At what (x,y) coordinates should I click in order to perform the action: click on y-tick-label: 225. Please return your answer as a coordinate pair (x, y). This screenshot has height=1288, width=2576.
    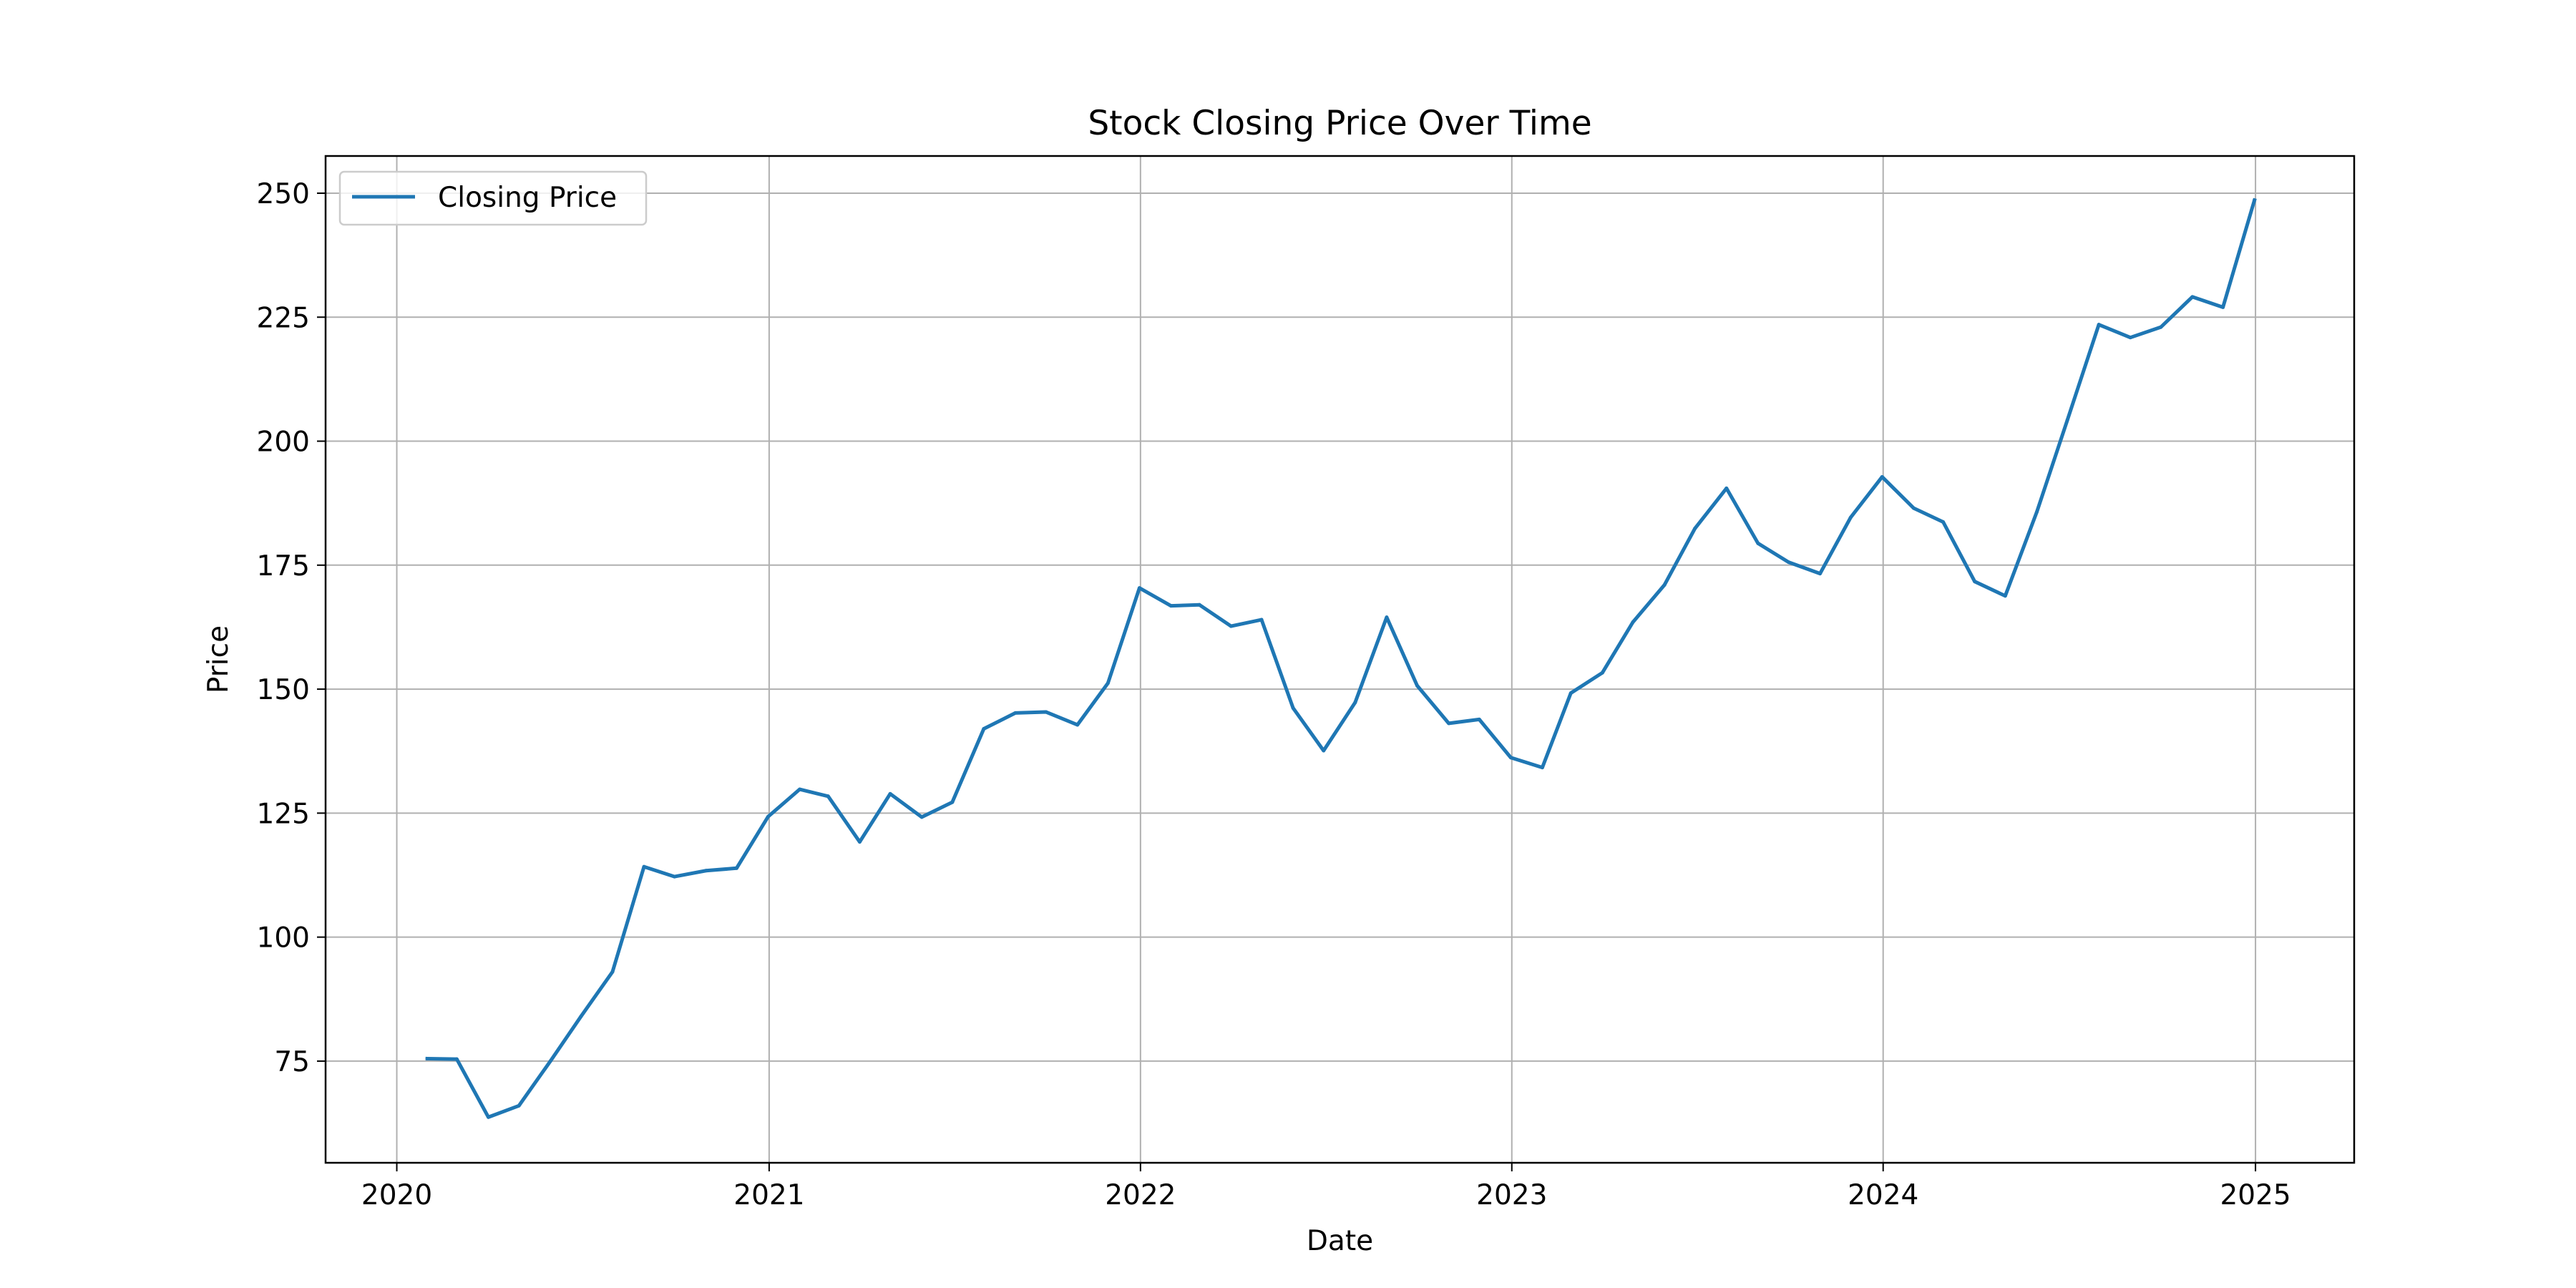
    Looking at the image, I should click on (283, 318).